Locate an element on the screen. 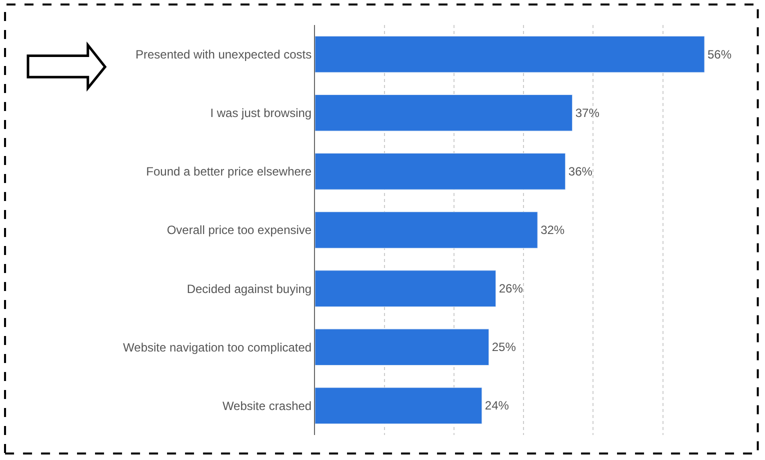  data-label: 37% is located at coordinates (587, 113).